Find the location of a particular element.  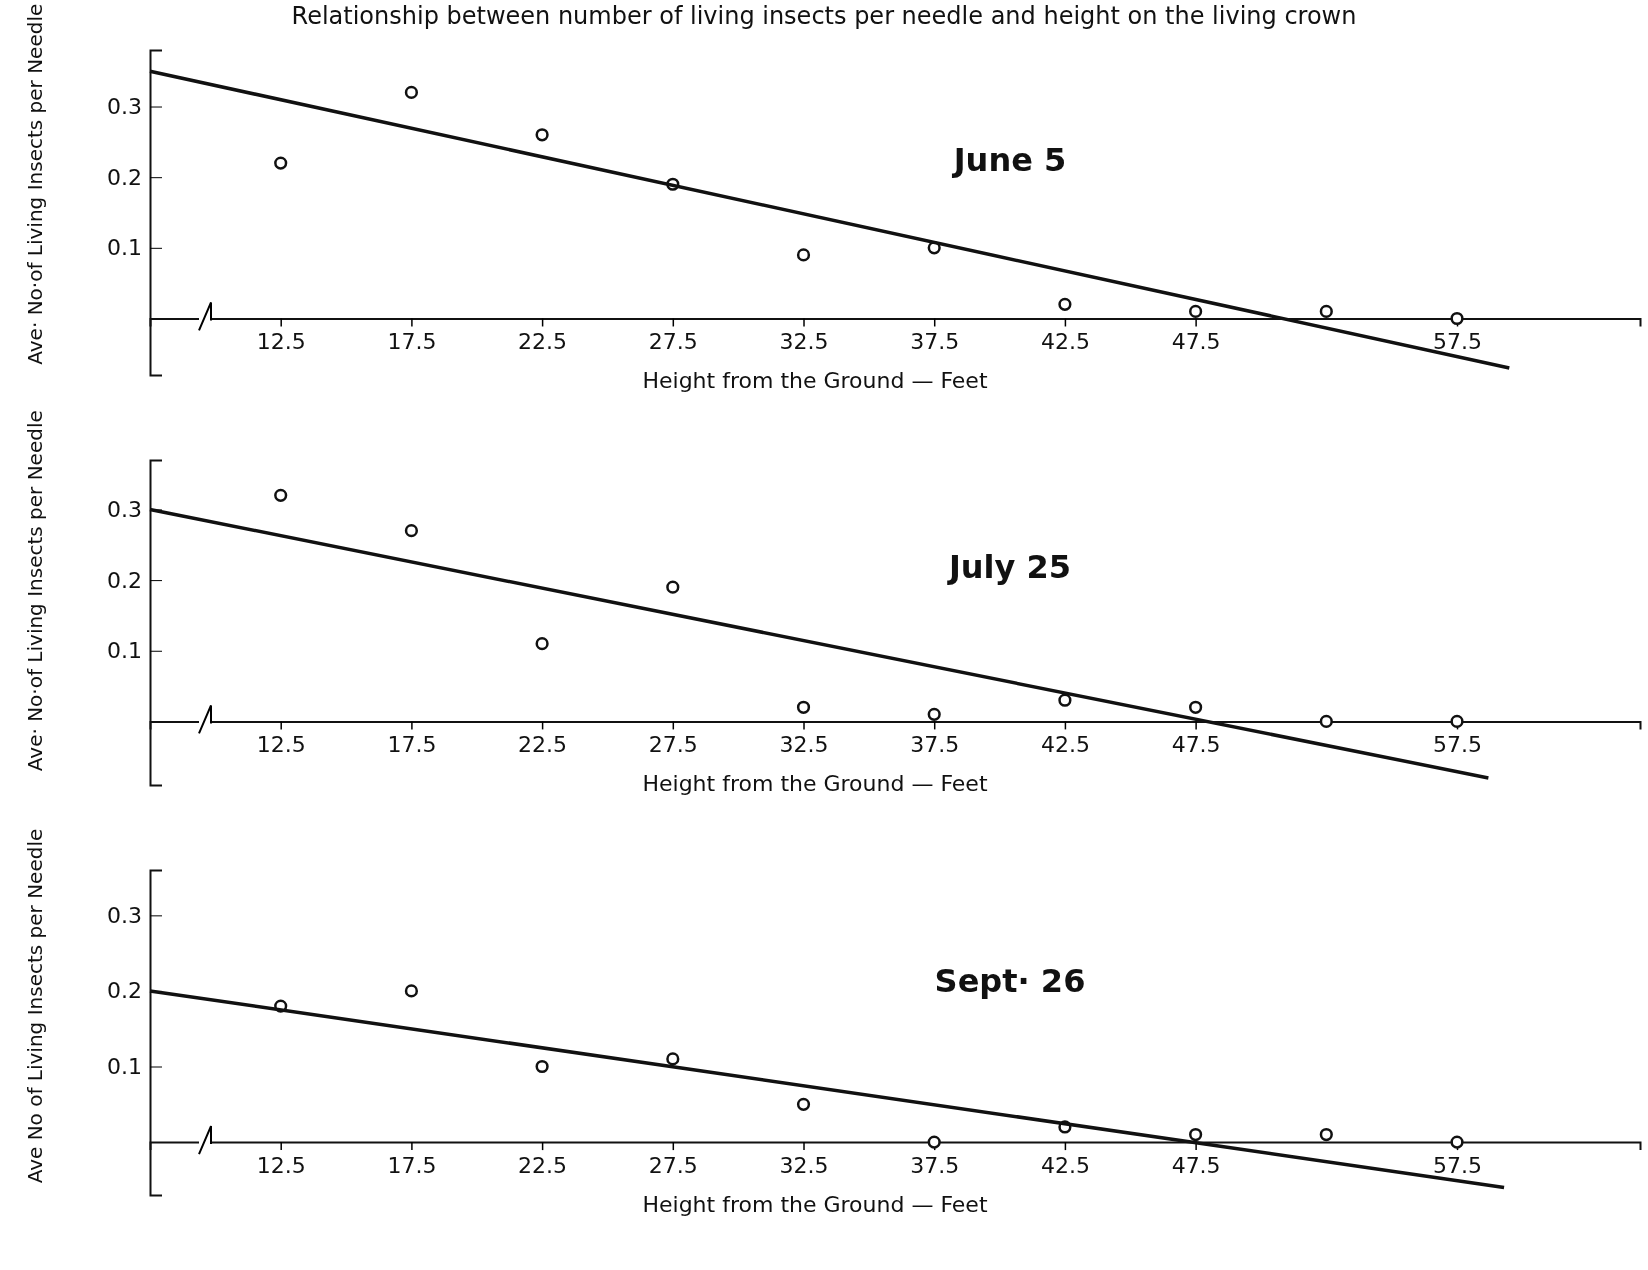

chart-title: Relationship between number of living insects per needle and height on the living crown is located at coordinates (824, 16).